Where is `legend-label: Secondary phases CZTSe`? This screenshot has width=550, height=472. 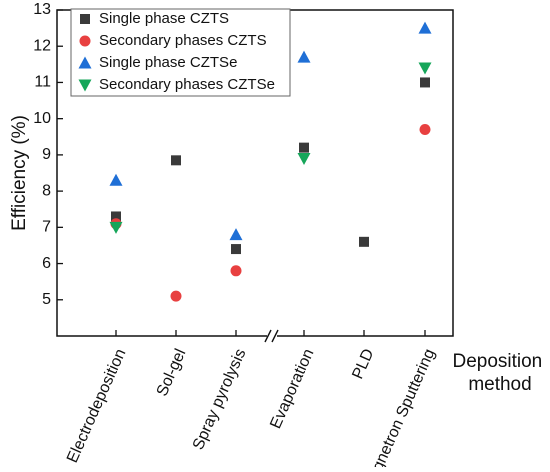
legend-label: Secondary phases CZTSe is located at coordinates (187, 84).